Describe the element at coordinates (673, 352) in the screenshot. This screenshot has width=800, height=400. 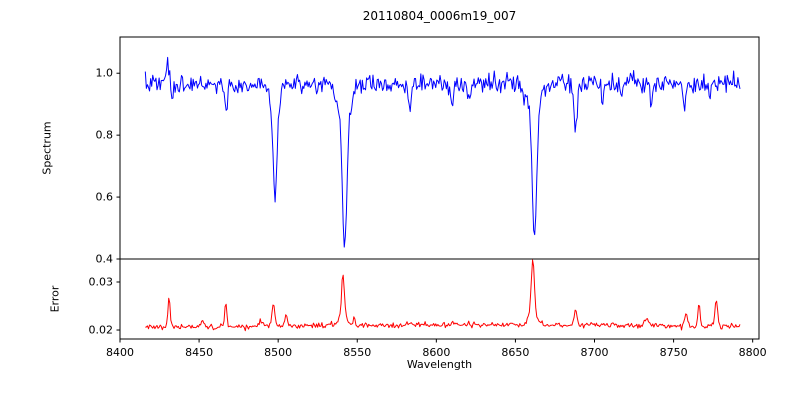
I see `x-tick-label-8750: 8750` at that location.